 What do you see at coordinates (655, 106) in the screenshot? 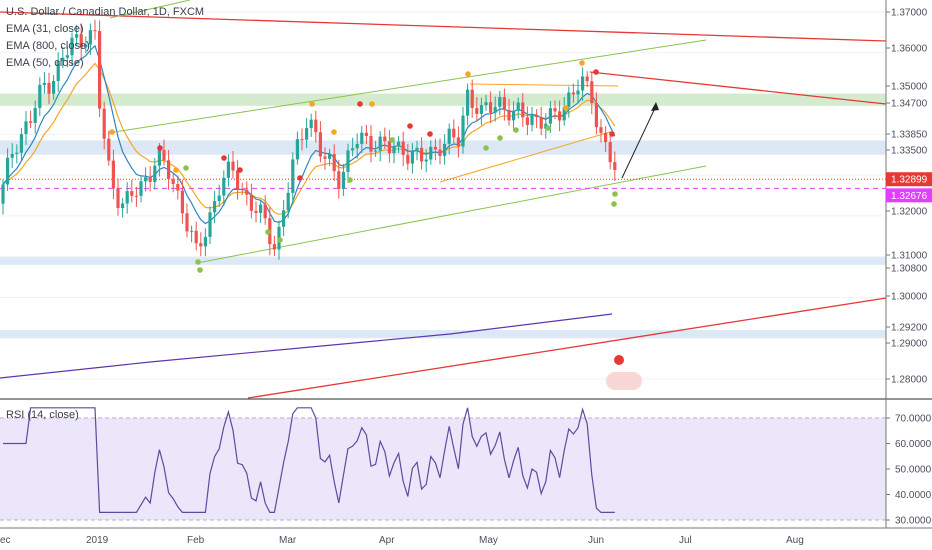
I see `arrow-head` at bounding box center [655, 106].